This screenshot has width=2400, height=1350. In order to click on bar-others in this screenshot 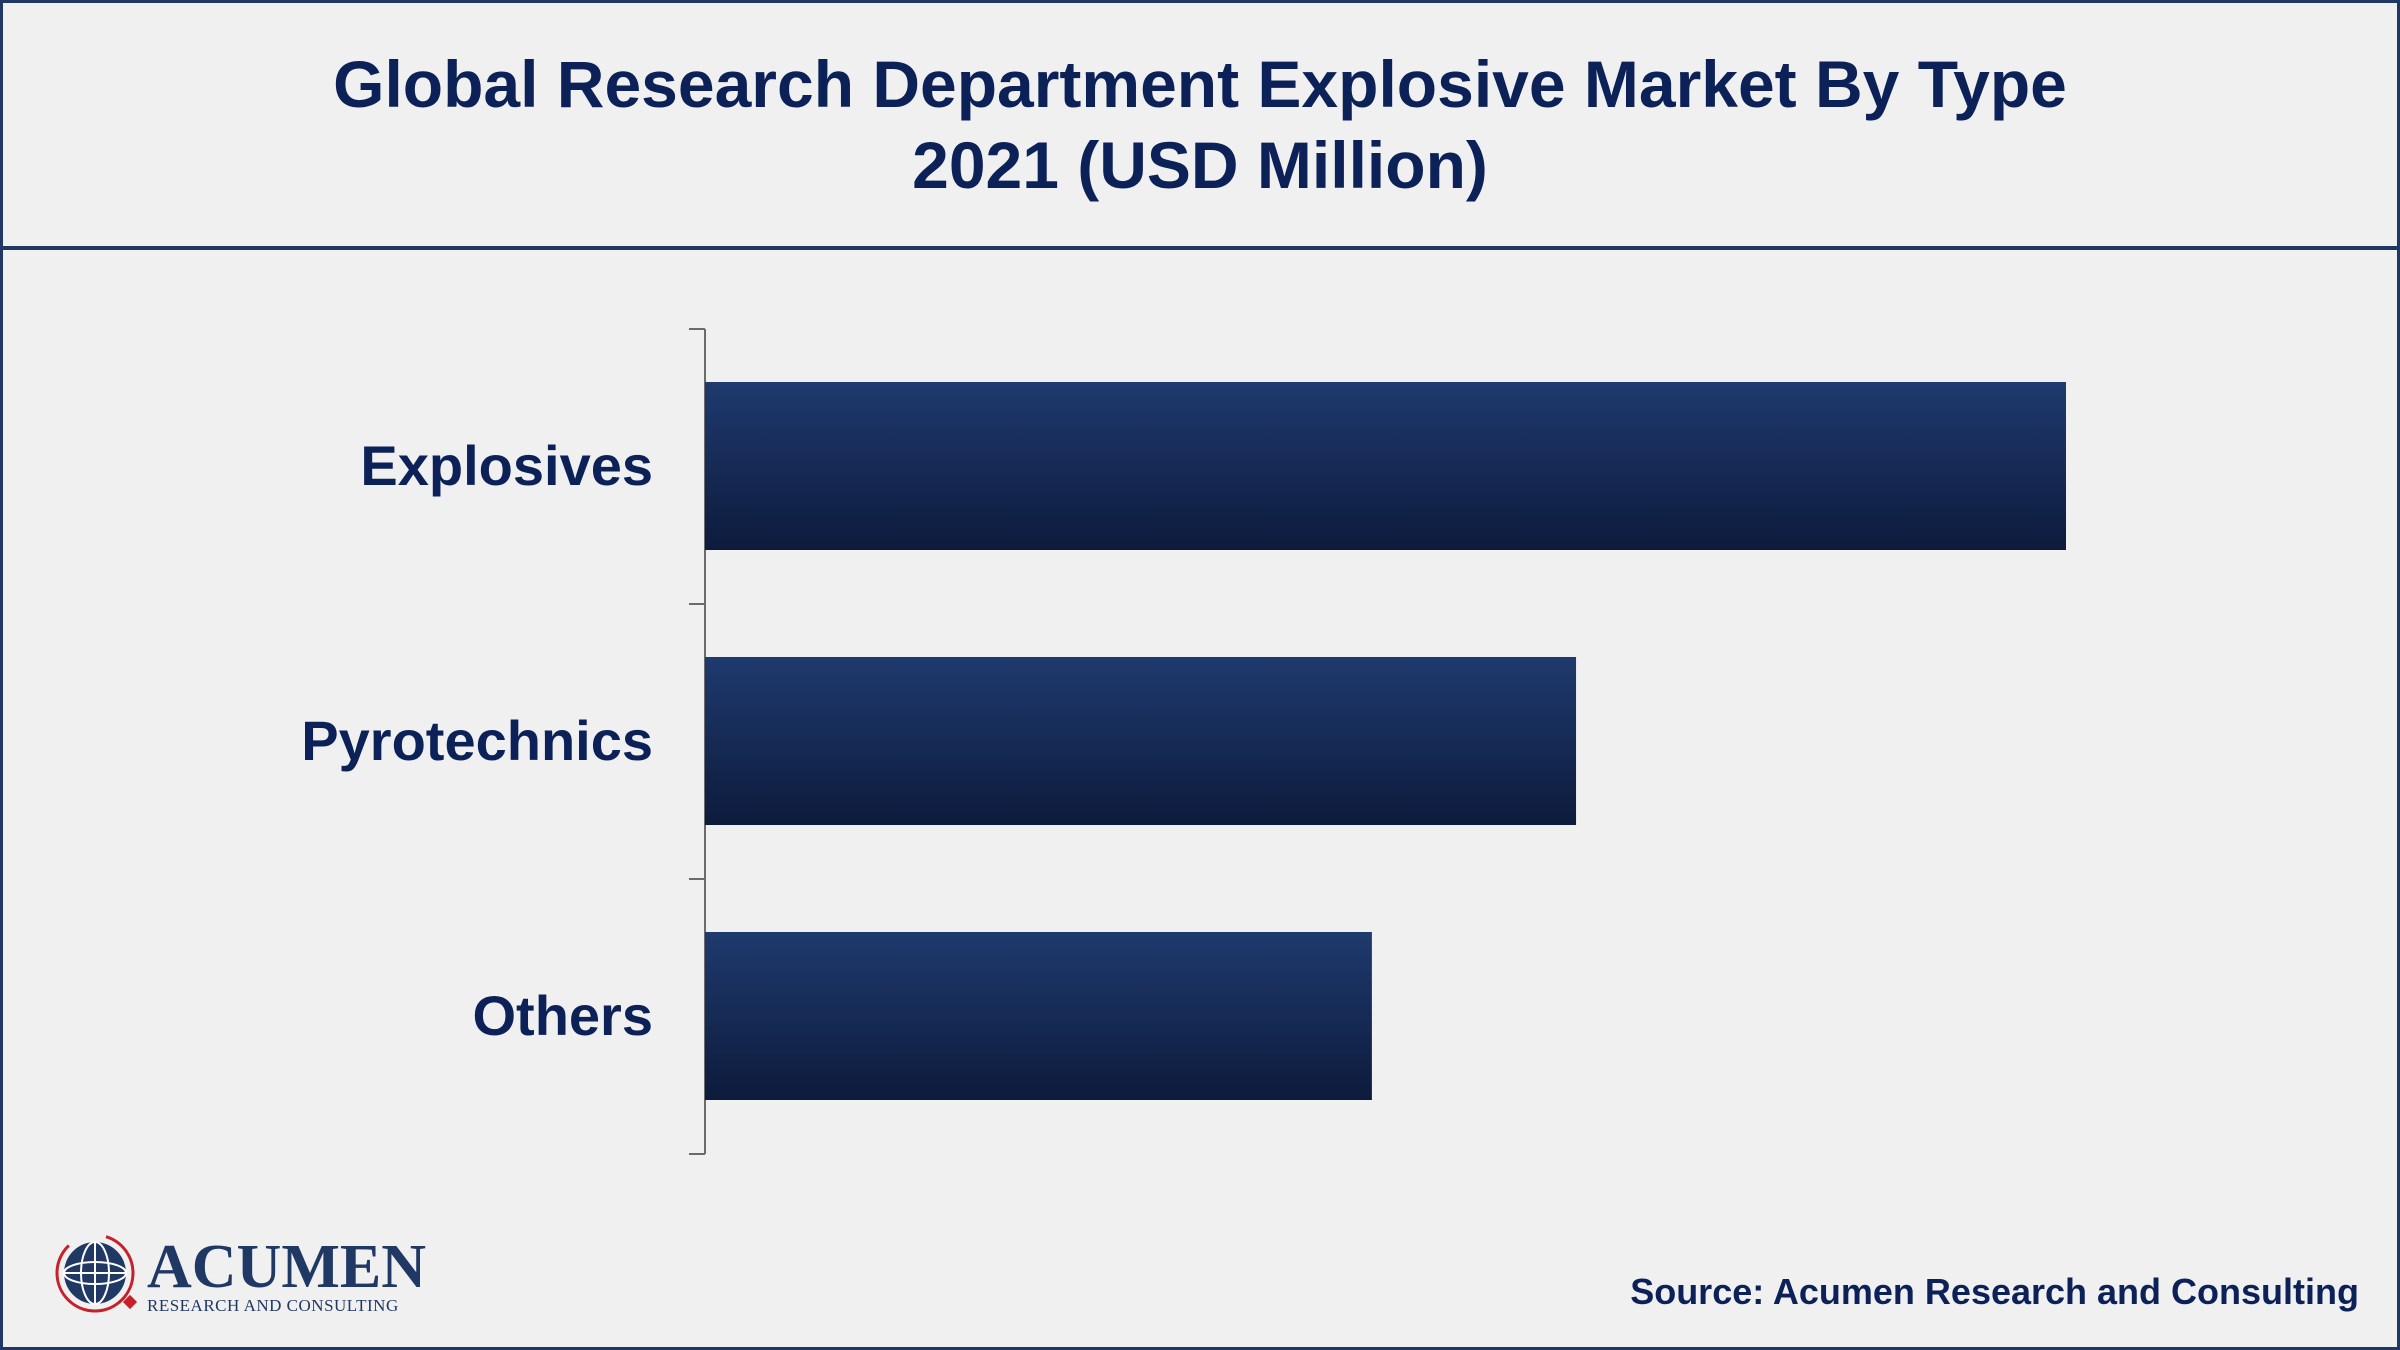, I will do `click(1038, 1016)`.